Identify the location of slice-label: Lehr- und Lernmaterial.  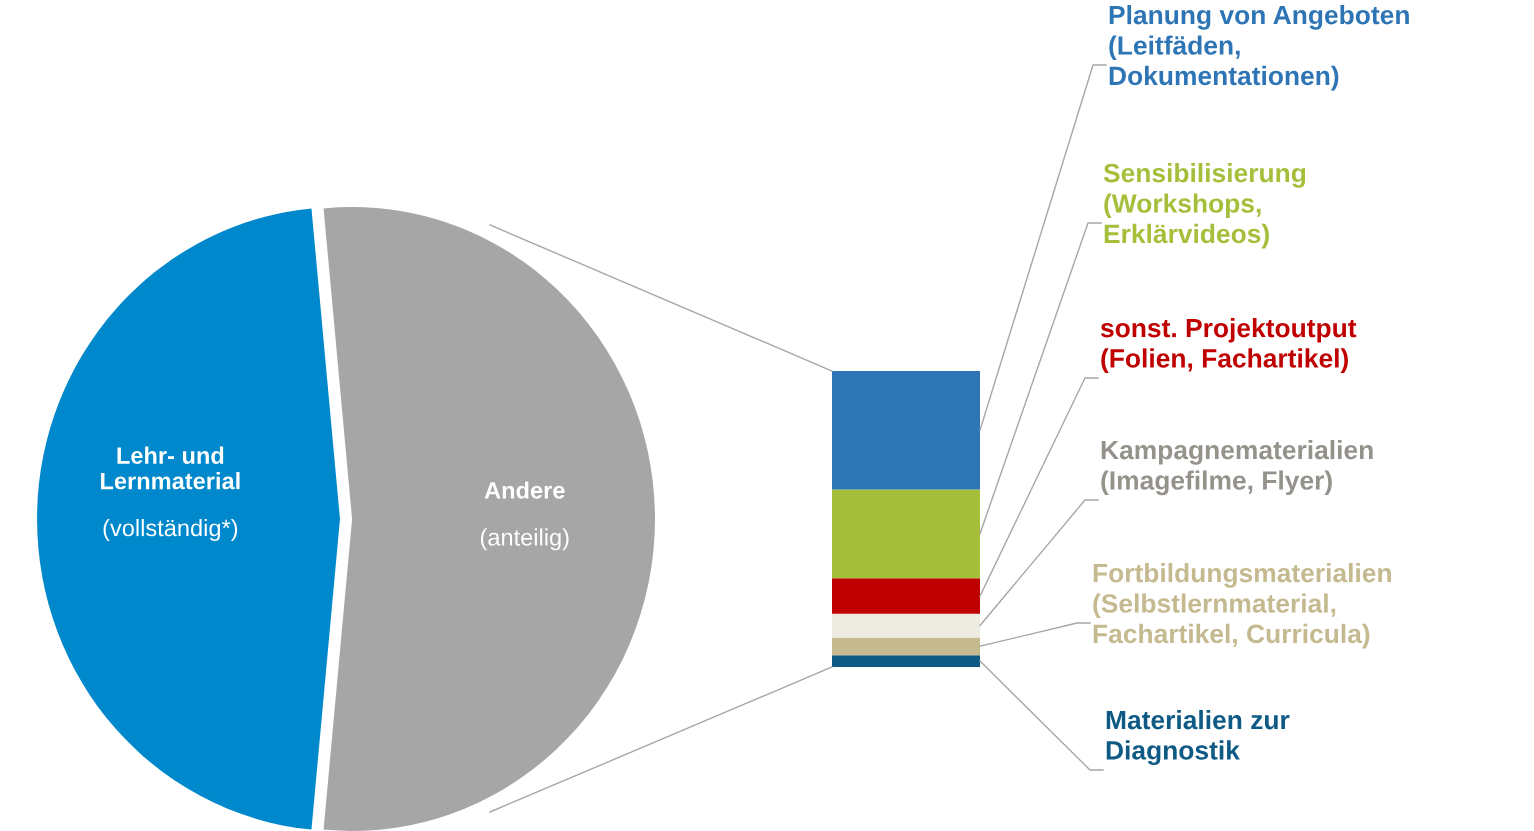
(170, 468).